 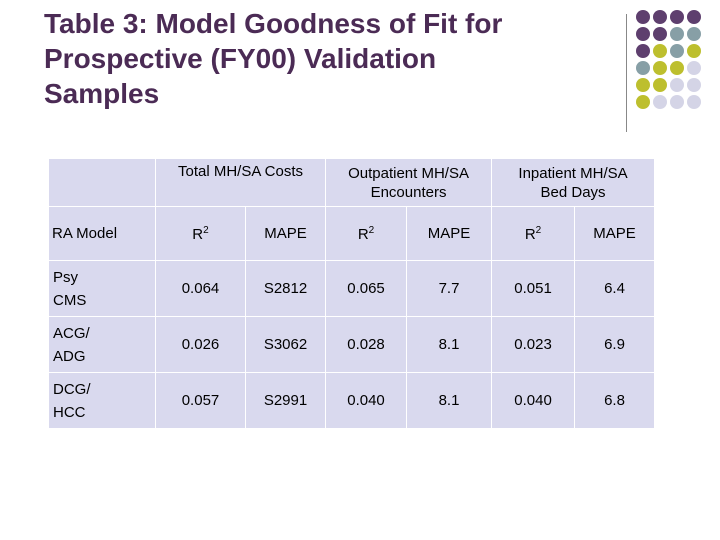 I want to click on group-header-outpatient: Outpatient MH/SA Encounters, so click(x=409, y=182).